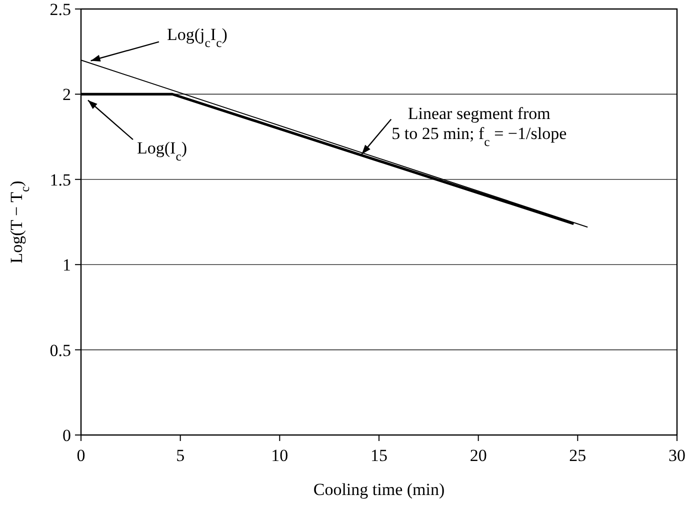 The height and width of the screenshot is (505, 688). I want to click on x-tick-label: 30, so click(677, 455).